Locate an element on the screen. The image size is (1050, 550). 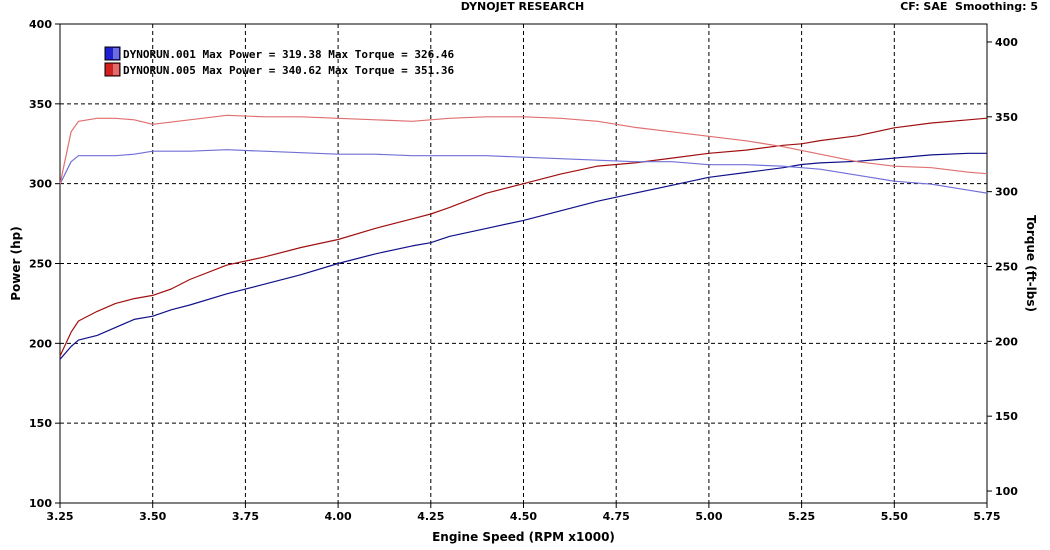
x-tick-label: 5.50 is located at coordinates (894, 516).